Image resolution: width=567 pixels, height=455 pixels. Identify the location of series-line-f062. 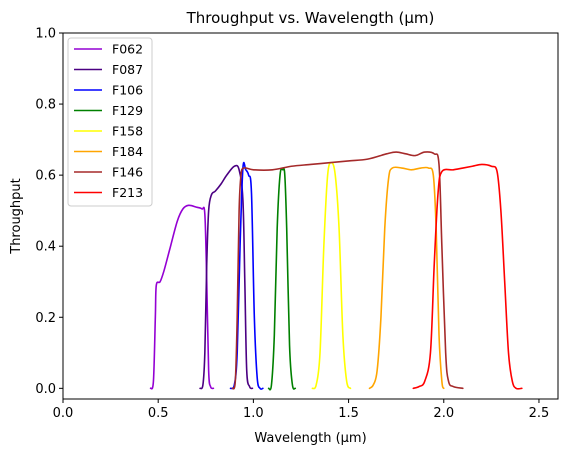
(182, 297).